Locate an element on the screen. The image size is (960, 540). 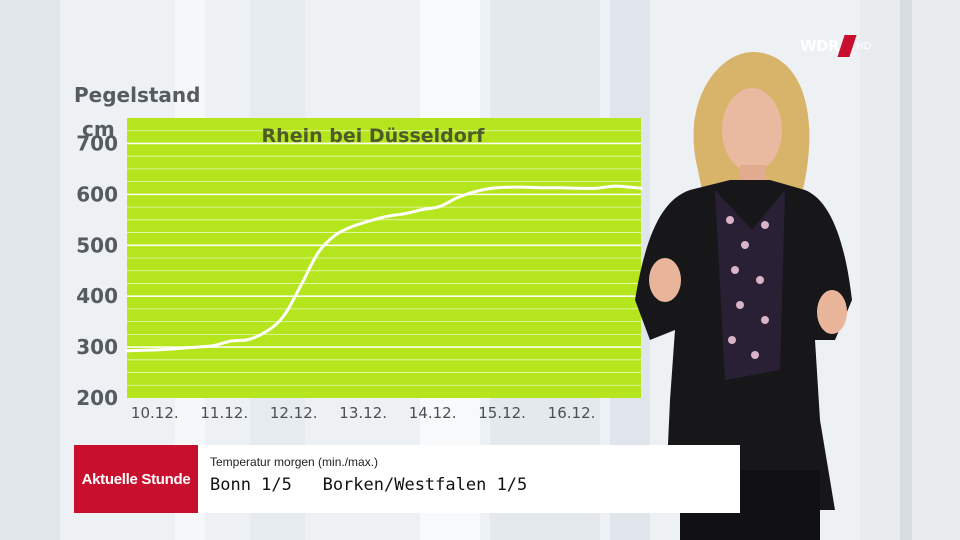
lower-third-text: Bonn 1/5 Borken/Westfalen 1/5 is located at coordinates (369, 485).